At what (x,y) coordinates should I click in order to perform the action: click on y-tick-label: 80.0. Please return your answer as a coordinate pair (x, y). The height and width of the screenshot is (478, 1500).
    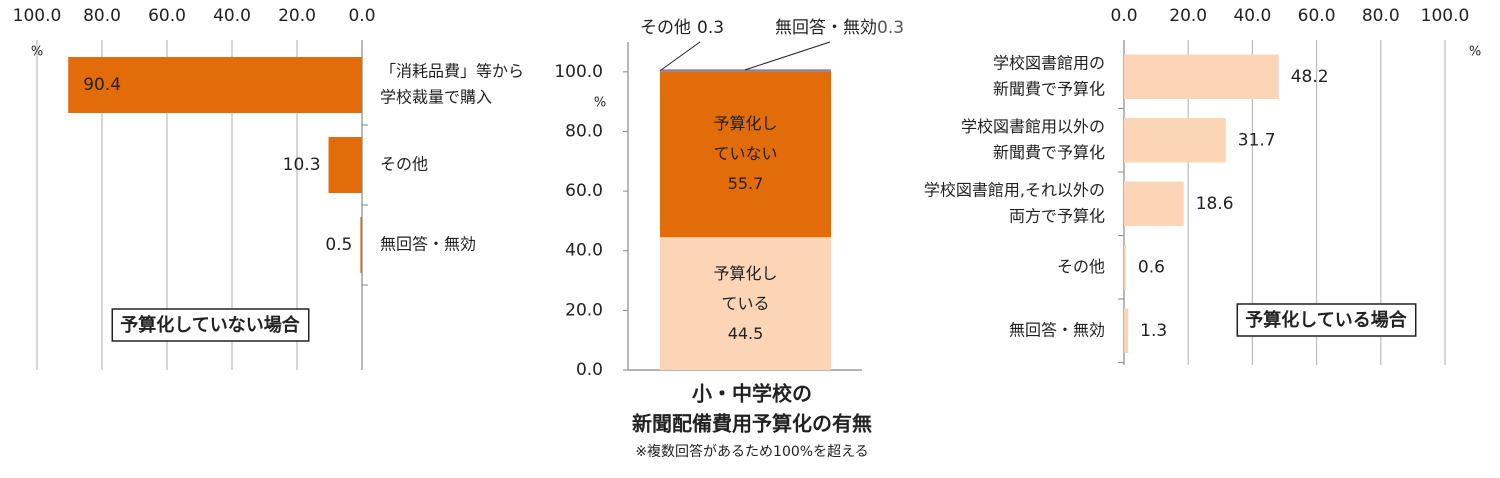
    Looking at the image, I should click on (584, 131).